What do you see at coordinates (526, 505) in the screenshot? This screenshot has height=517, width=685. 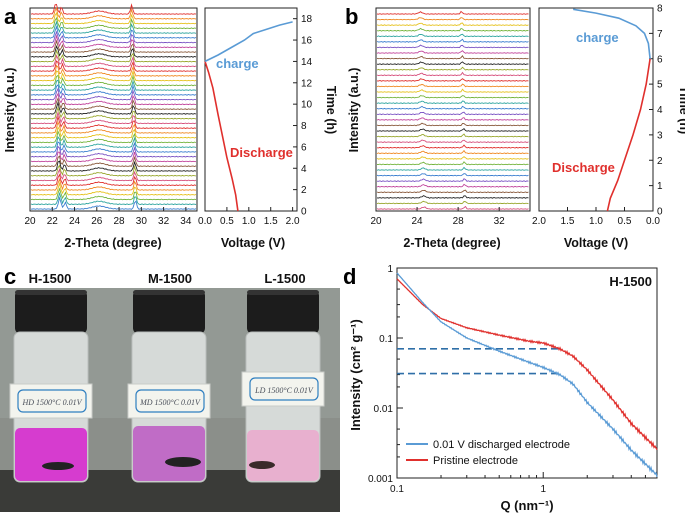 I see `d-xlabel: Q (nm⁻¹)` at bounding box center [526, 505].